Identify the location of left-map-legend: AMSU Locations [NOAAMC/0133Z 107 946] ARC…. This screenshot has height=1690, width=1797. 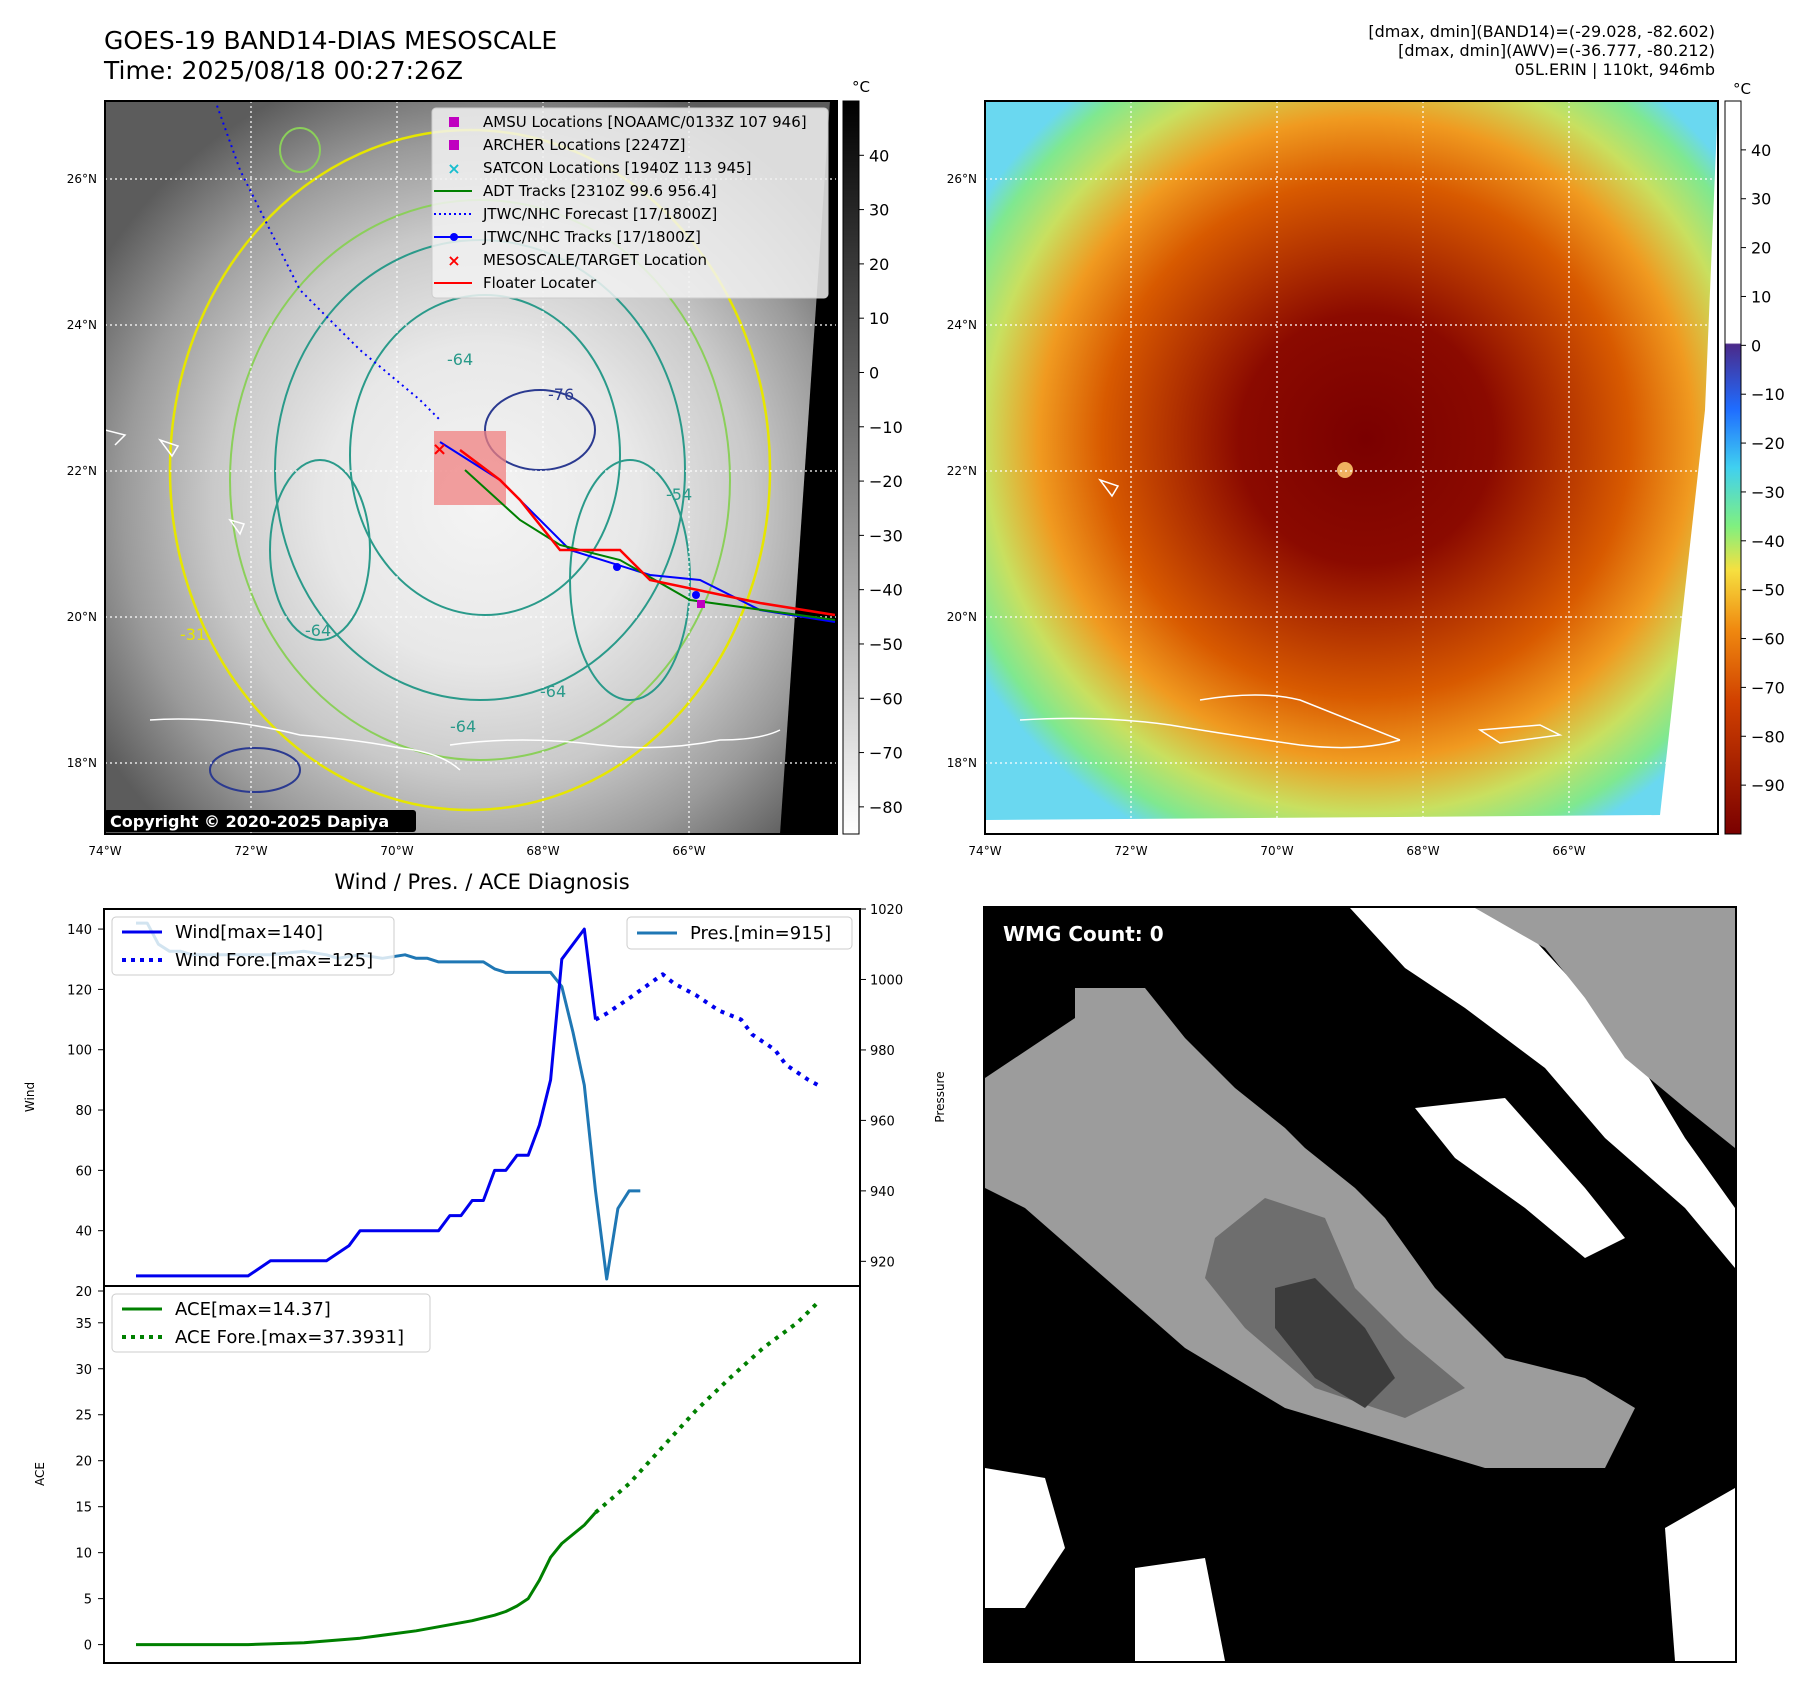
(630, 203).